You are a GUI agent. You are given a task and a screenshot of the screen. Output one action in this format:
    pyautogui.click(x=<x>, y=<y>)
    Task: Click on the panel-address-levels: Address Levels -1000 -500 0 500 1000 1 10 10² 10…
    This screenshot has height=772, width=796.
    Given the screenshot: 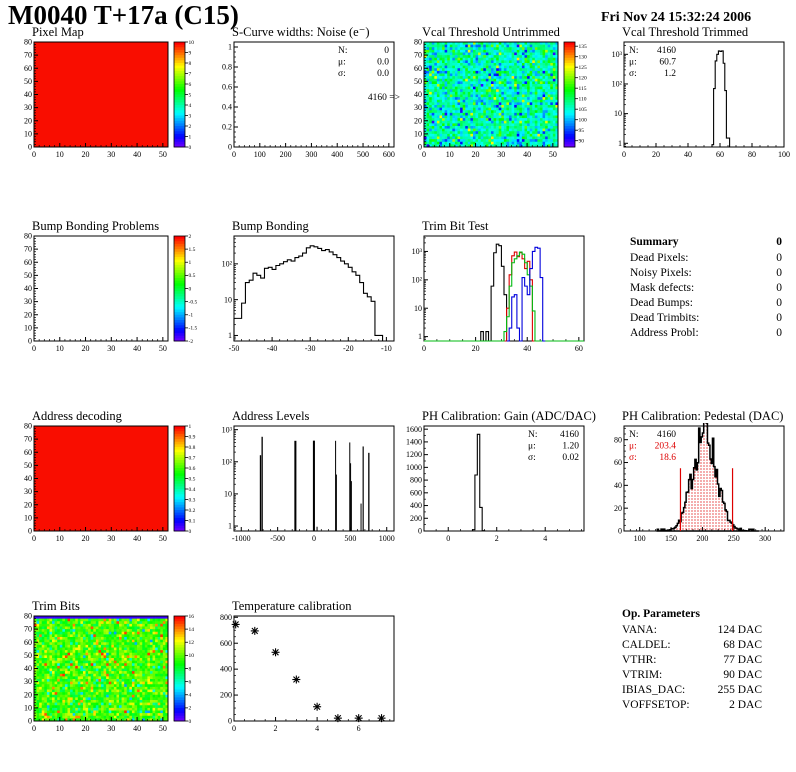 What is the action you would take?
    pyautogui.click(x=304, y=481)
    